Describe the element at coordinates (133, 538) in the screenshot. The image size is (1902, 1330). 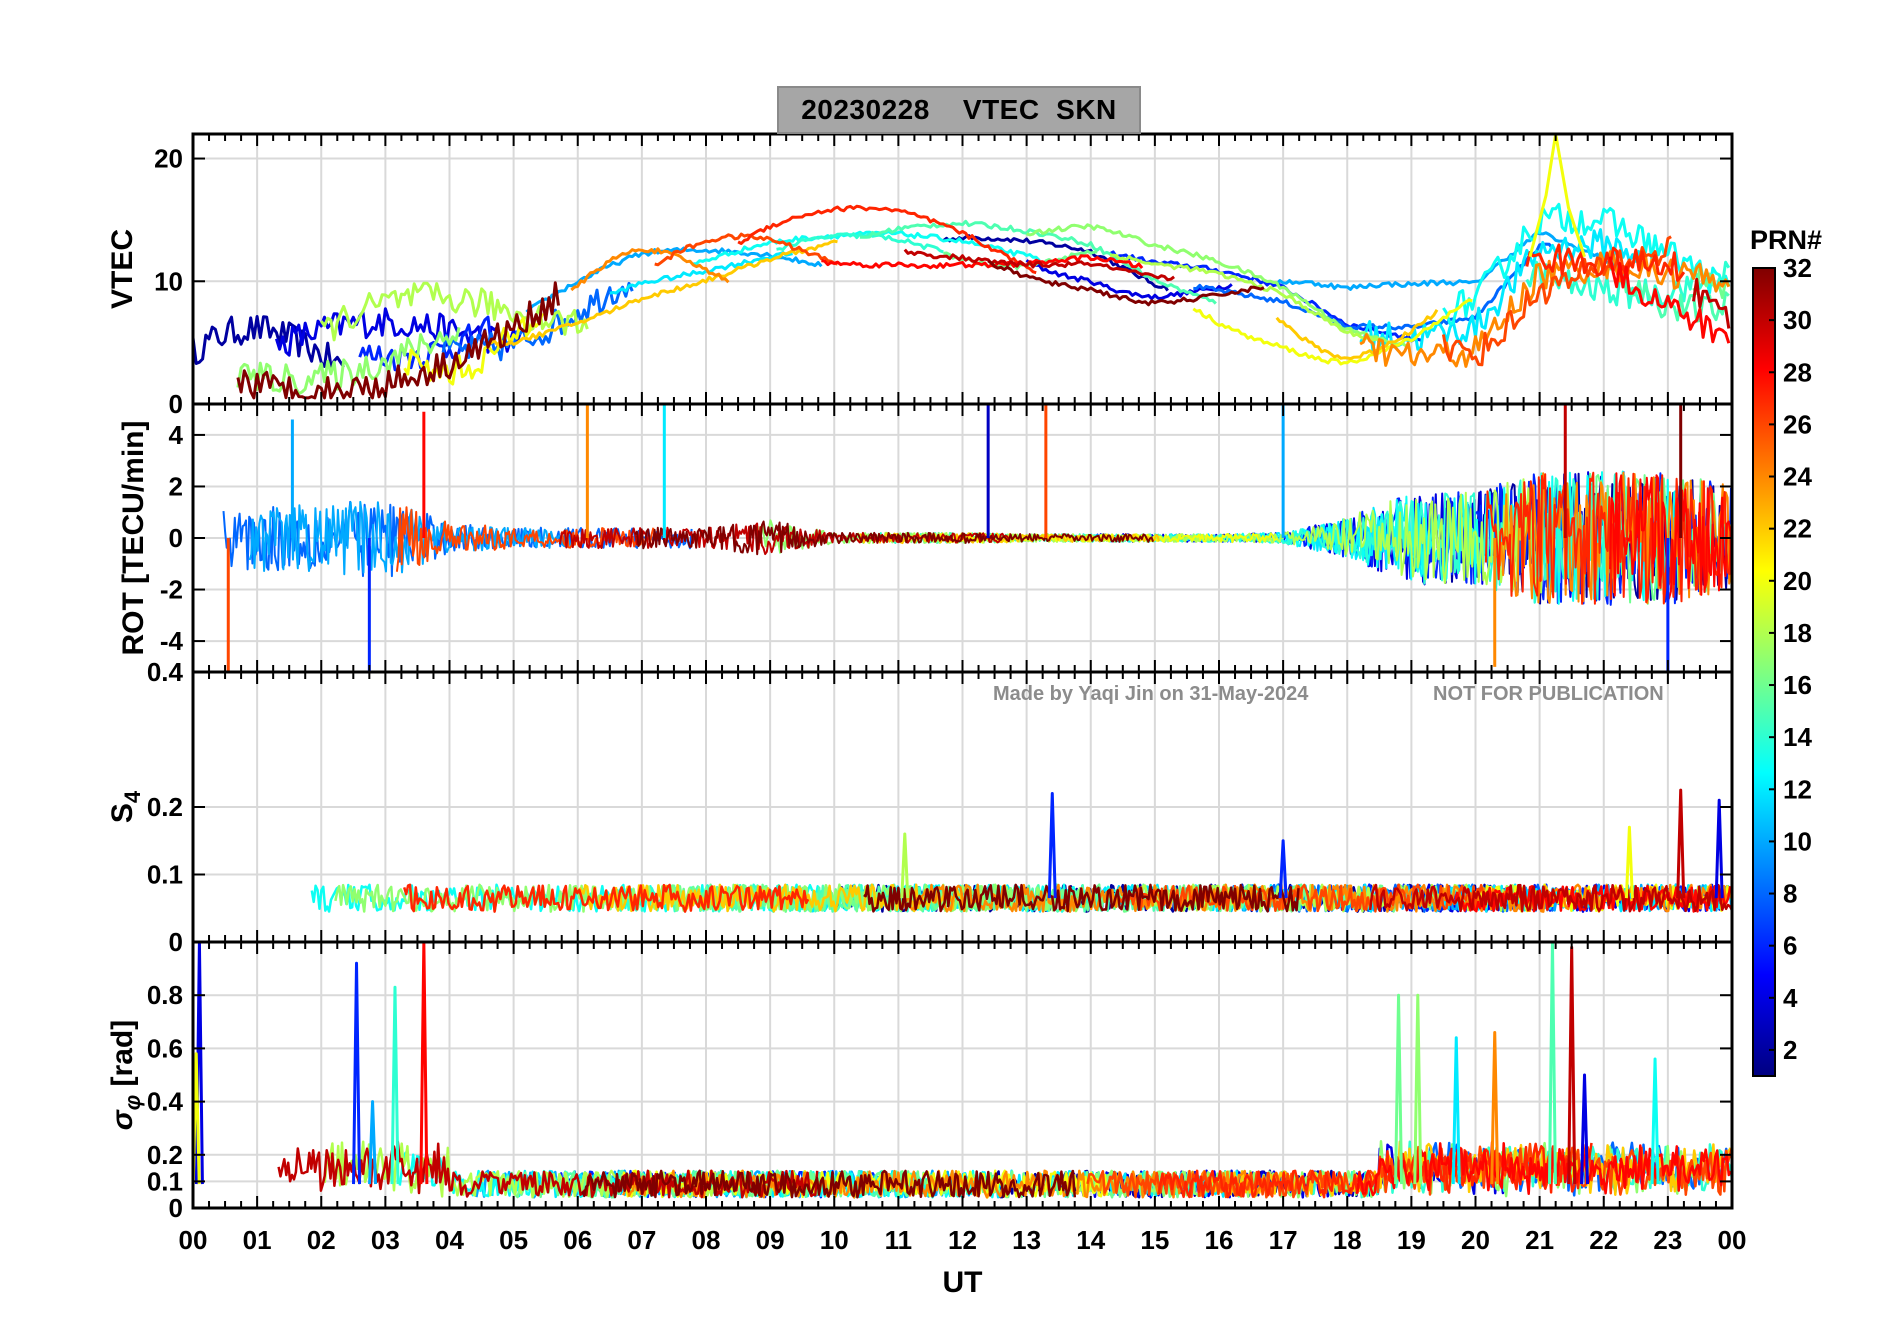
I see `rot-ylabel: ROT [TECU/min]` at that location.